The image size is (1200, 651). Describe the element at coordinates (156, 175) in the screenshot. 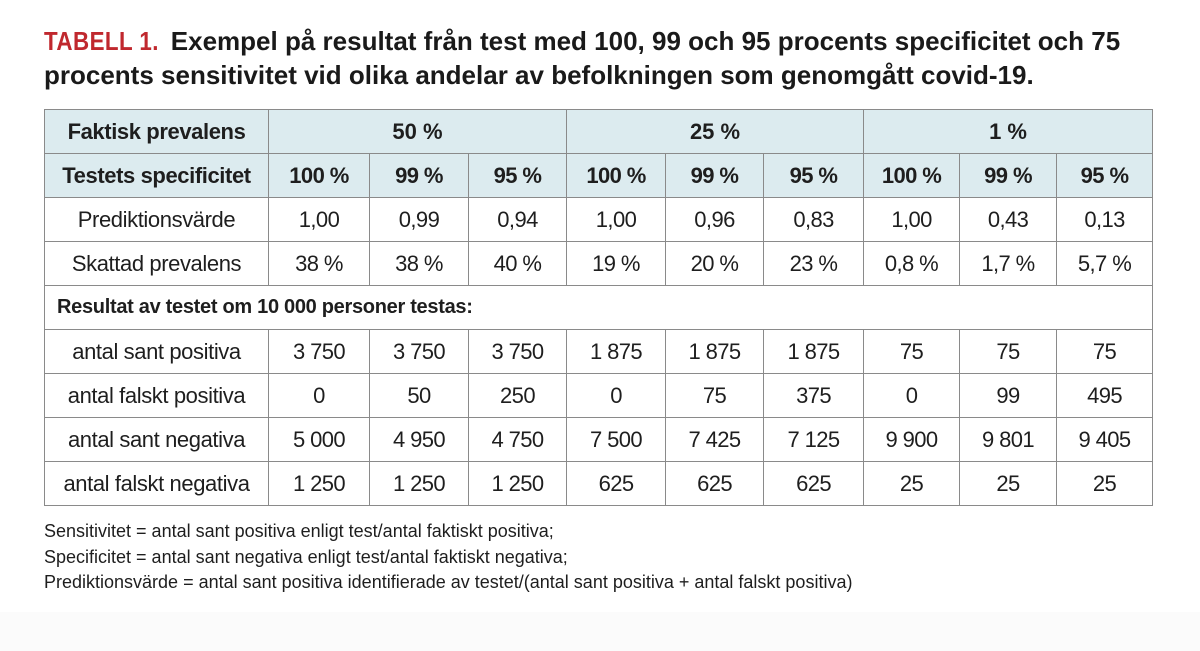

I see `specificity-label: Testets specificitet` at that location.